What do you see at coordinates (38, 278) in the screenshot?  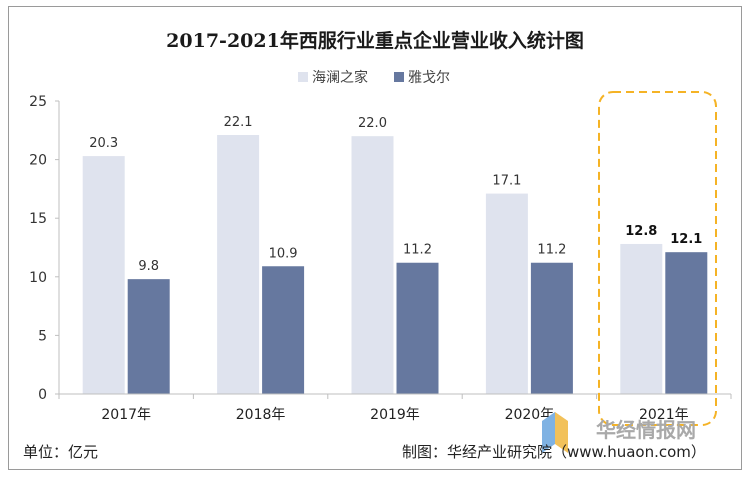 I see `y-tick-label: 10` at bounding box center [38, 278].